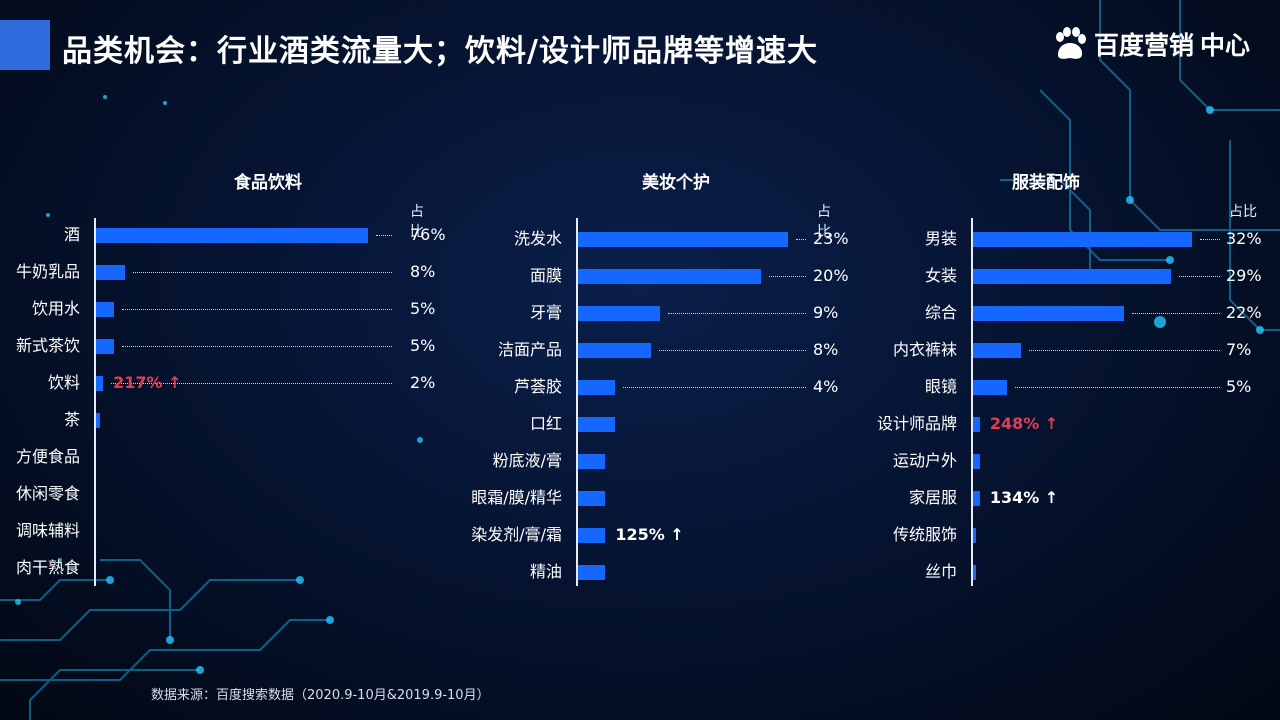 Image resolution: width=1280 pixels, height=720 pixels. What do you see at coordinates (1244, 312) in the screenshot?
I see `share-value: 22%` at bounding box center [1244, 312].